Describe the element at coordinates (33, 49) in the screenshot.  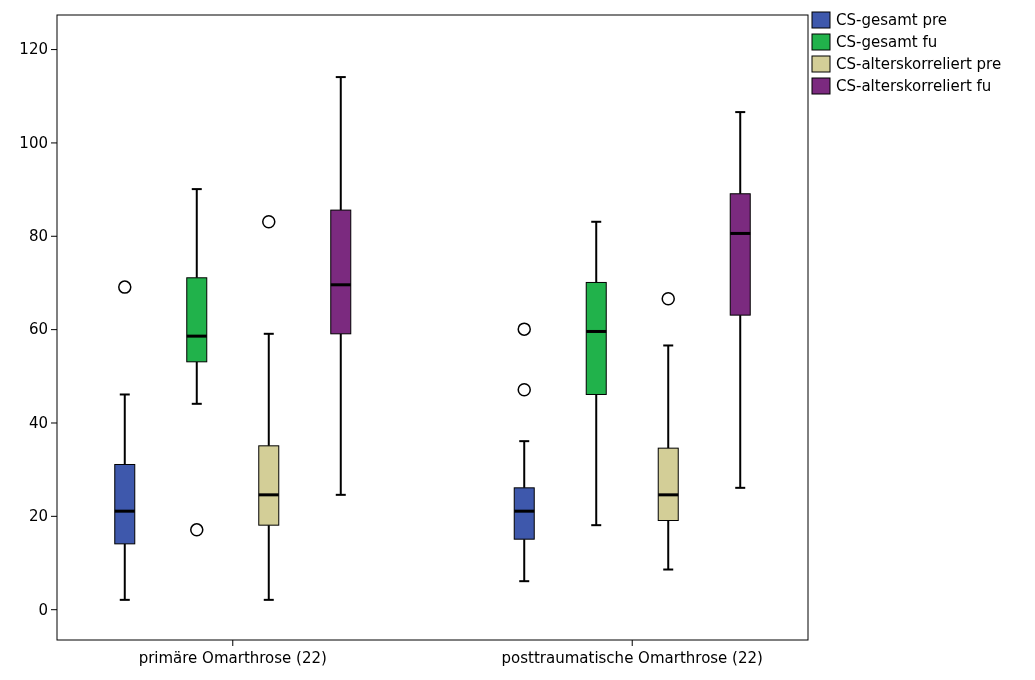
I see `y-tick-label: 120` at that location.